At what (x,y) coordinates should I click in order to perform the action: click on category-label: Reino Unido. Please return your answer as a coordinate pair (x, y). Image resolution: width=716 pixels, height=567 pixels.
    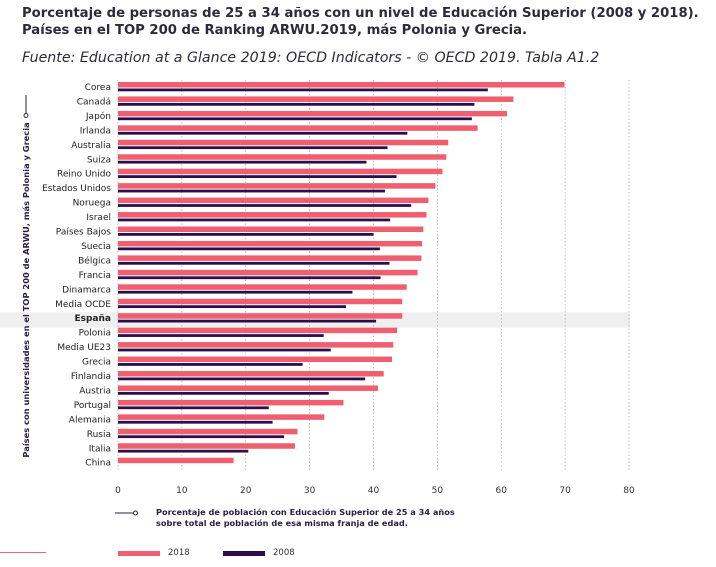
    Looking at the image, I should click on (84, 175).